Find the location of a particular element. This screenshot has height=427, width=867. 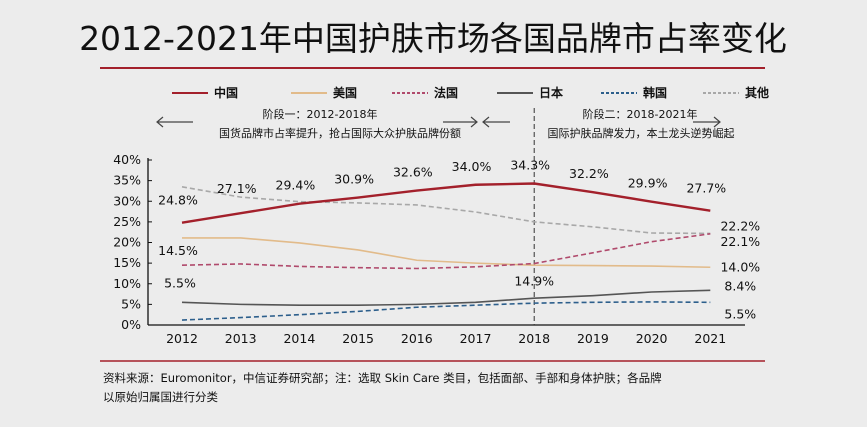

data-label: 27.7% is located at coordinates (706, 188).